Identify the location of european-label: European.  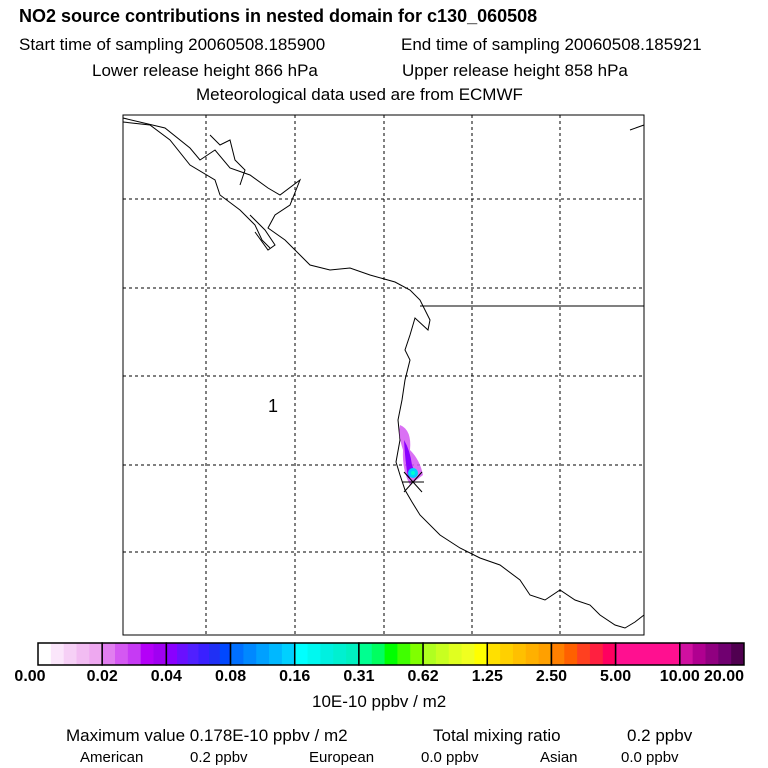
(342, 757).